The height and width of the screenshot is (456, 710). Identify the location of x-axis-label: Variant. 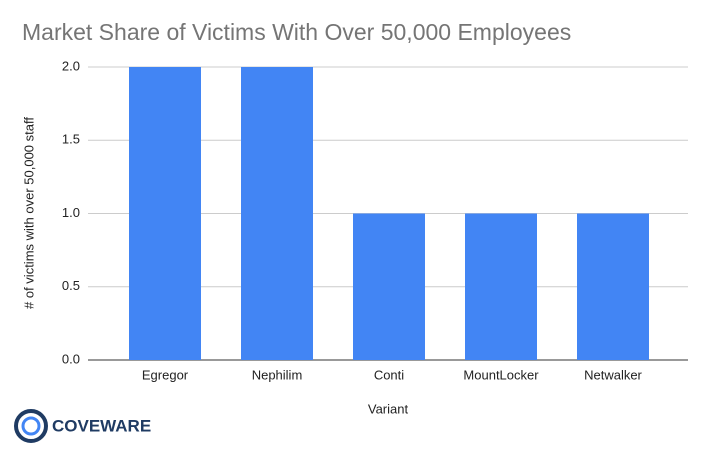
(388, 408).